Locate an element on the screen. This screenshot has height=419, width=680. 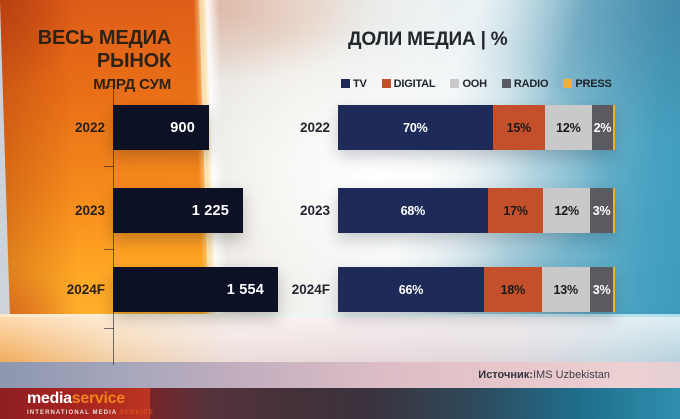
bar-value-label: 1 554 is located at coordinates (245, 289).